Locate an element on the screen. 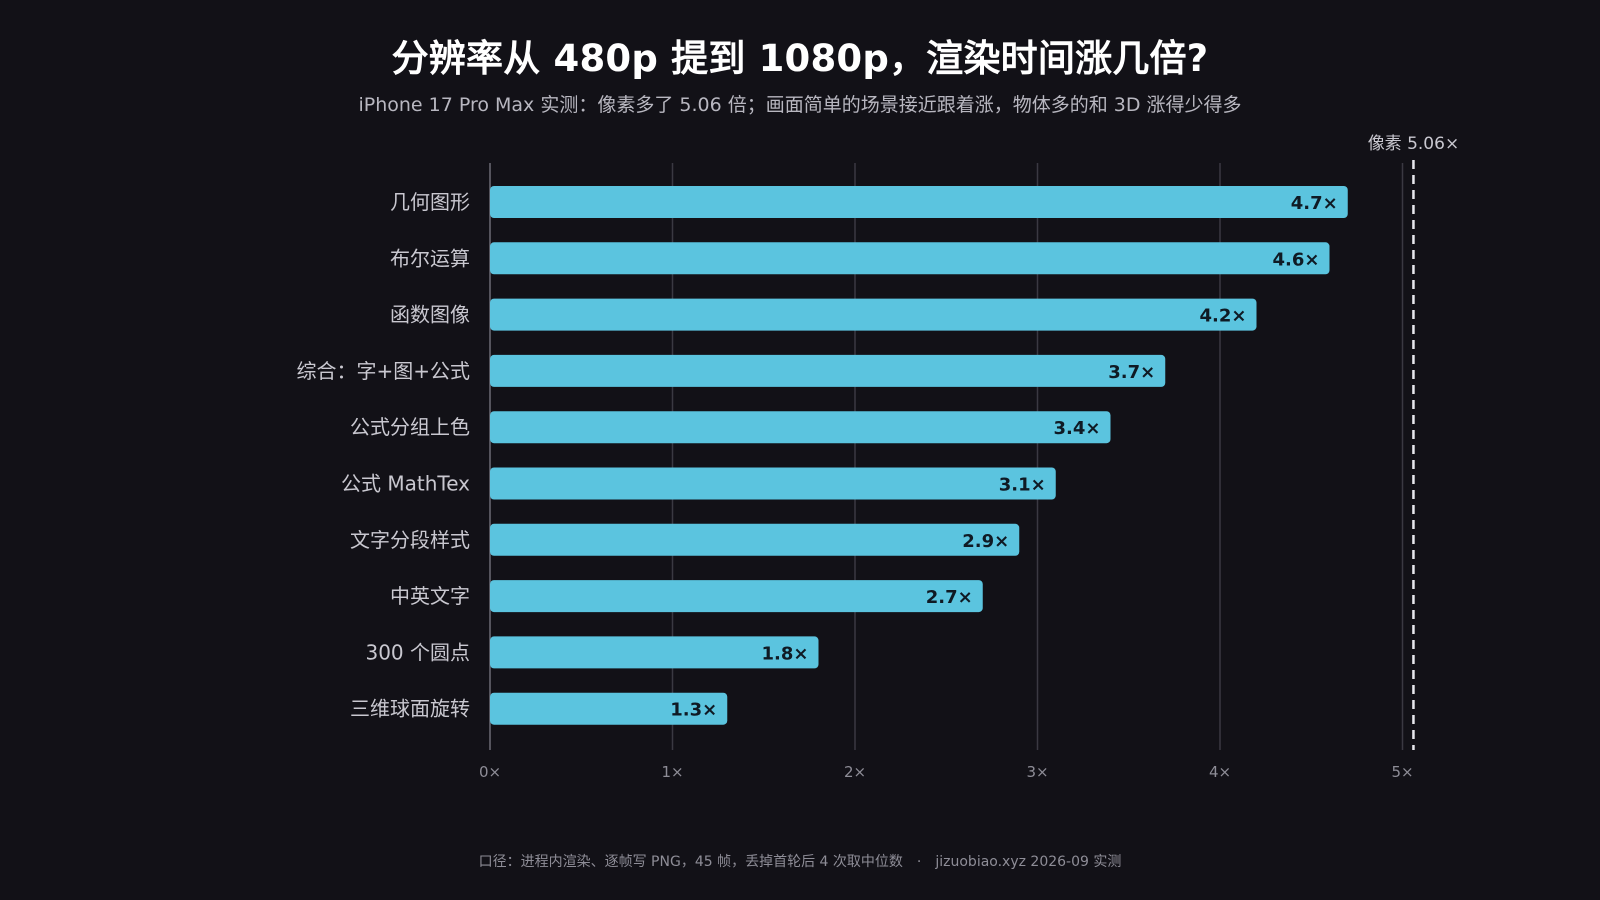  category-label: 布尔运算 is located at coordinates (430, 258).